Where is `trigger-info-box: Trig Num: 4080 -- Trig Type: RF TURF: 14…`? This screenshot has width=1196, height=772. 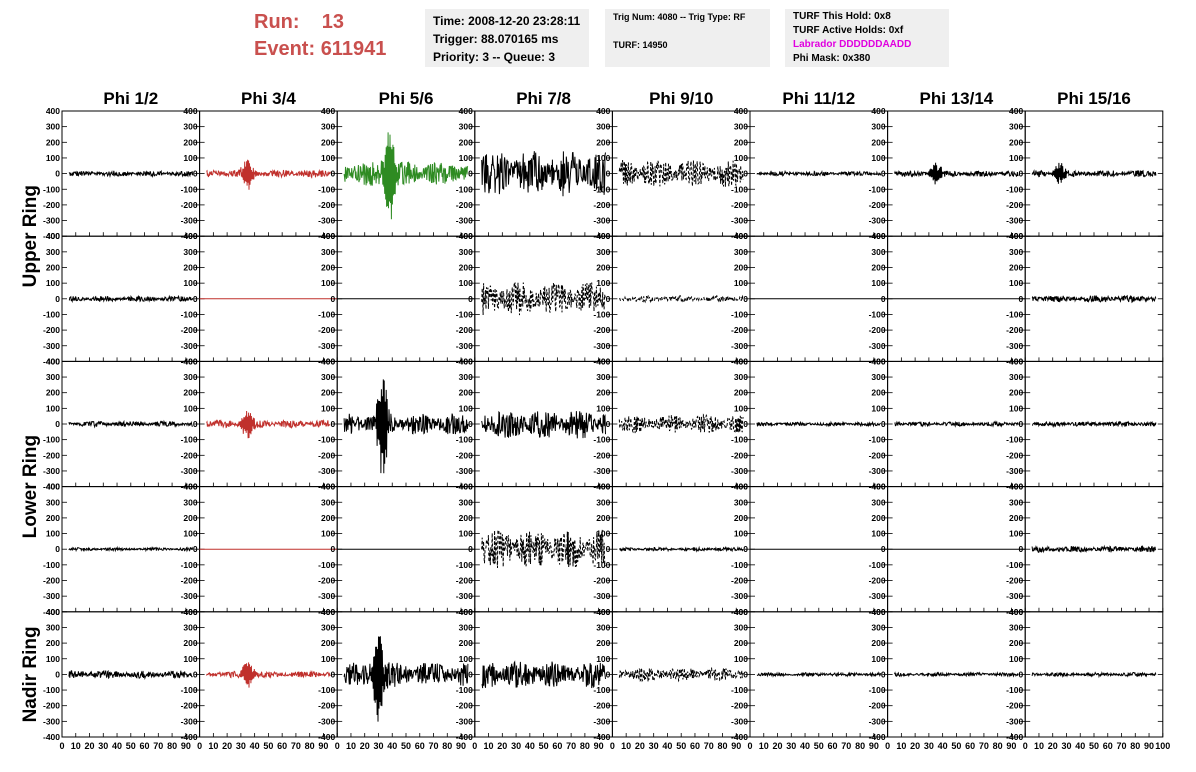 trigger-info-box: Trig Num: 4080 -- Trig Type: RF TURF: 14… is located at coordinates (687, 38).